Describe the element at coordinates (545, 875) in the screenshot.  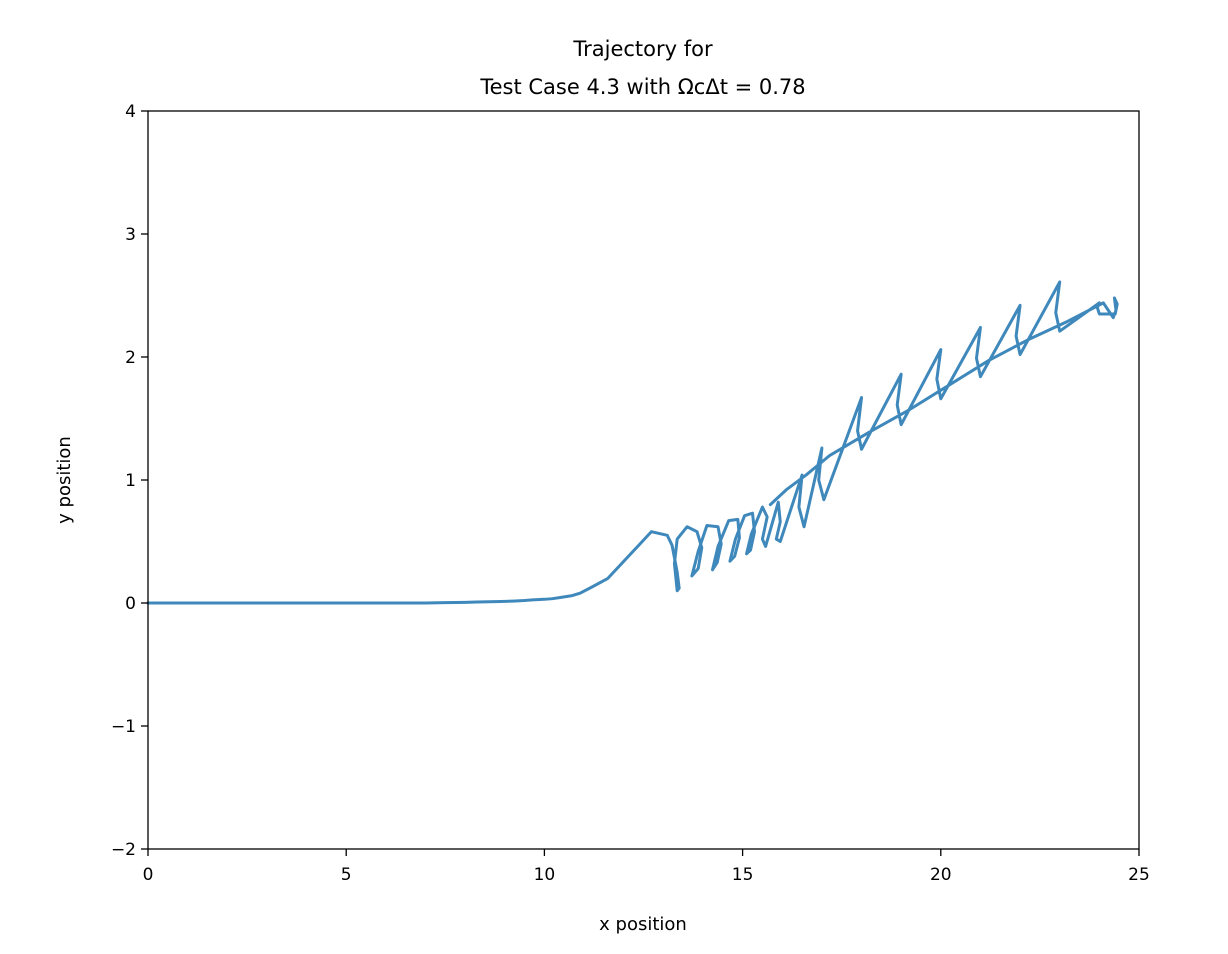
I see `x-tick-label: 10` at that location.